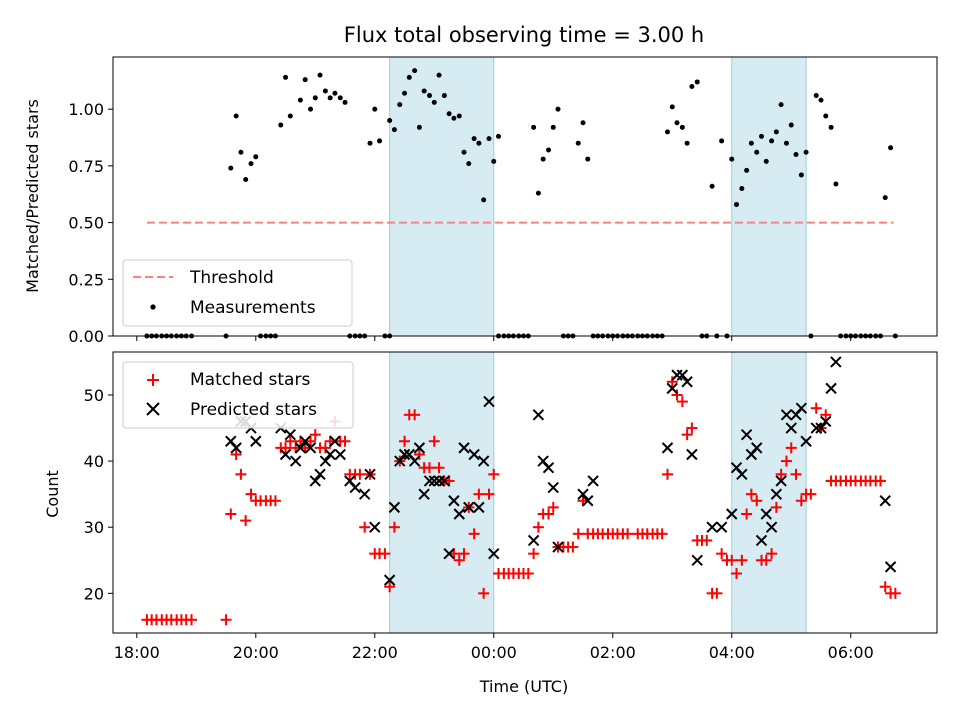 This screenshot has width=960, height=720. Describe the element at coordinates (524, 35) in the screenshot. I see `chart-title: Flux total observing time = 3.00 h` at that location.